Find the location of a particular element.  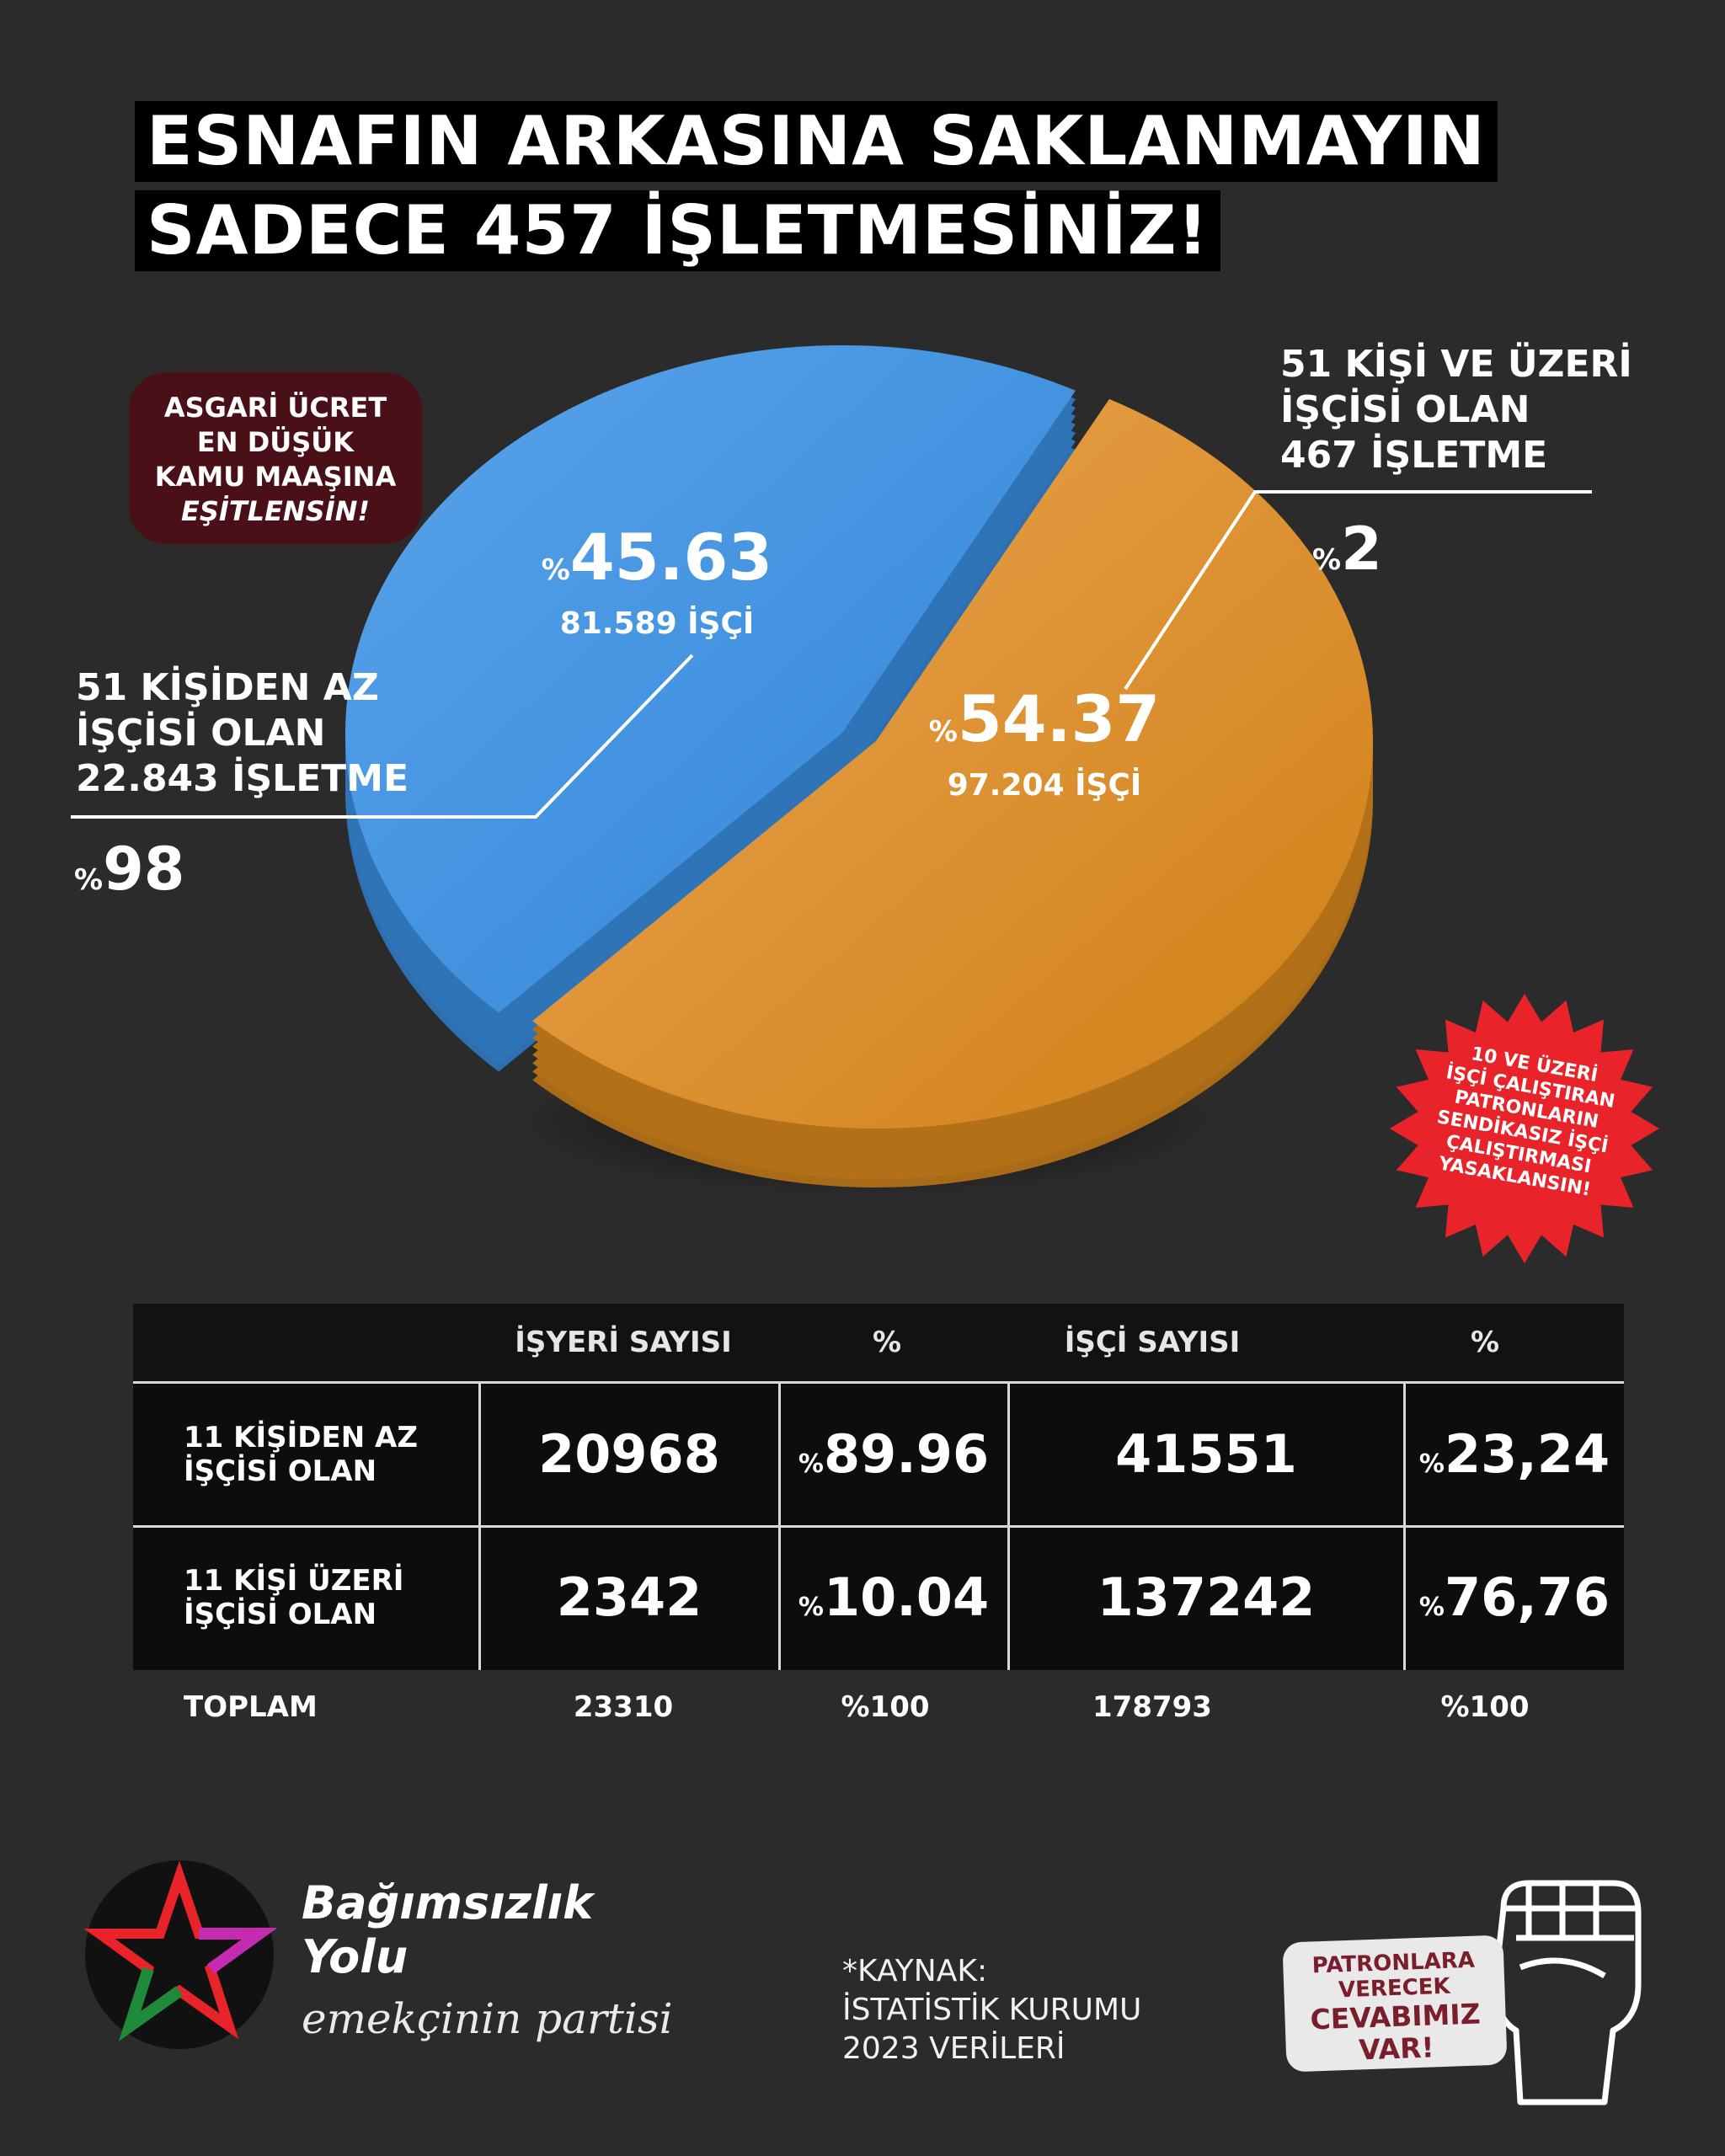

row-label: 11 KİŞİDEN AZ İŞÇİSİ OLAN is located at coordinates (301, 1454).